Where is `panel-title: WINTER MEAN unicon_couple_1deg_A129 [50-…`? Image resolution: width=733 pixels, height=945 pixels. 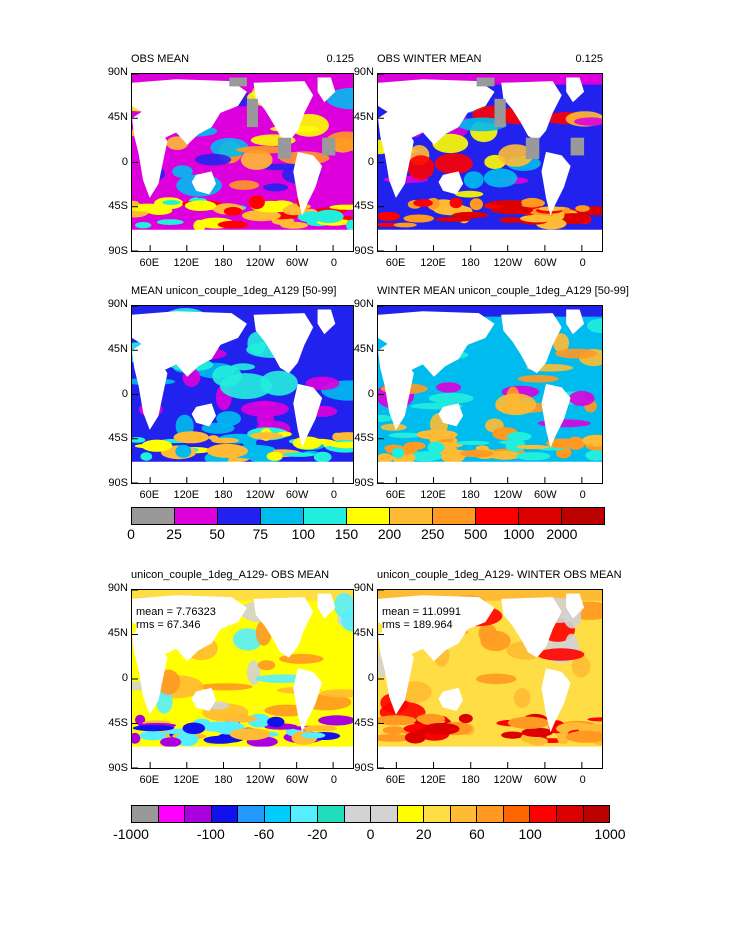 panel-title: WINTER MEAN unicon_couple_1deg_A129 [50-… is located at coordinates (503, 291).